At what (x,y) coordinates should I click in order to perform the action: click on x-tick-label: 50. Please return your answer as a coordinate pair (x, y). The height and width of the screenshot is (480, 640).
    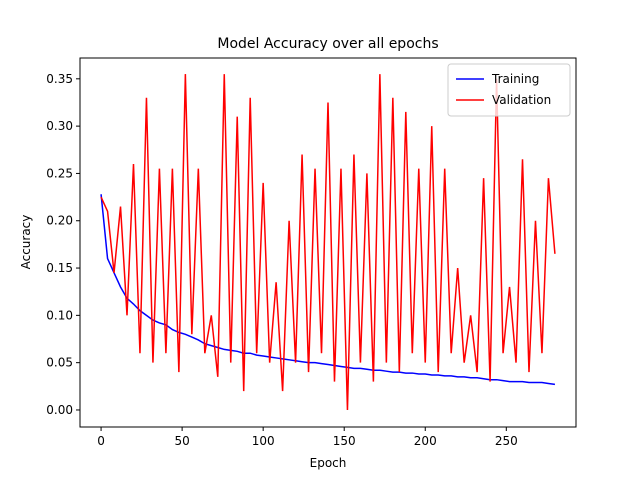
    Looking at the image, I should click on (181, 441).